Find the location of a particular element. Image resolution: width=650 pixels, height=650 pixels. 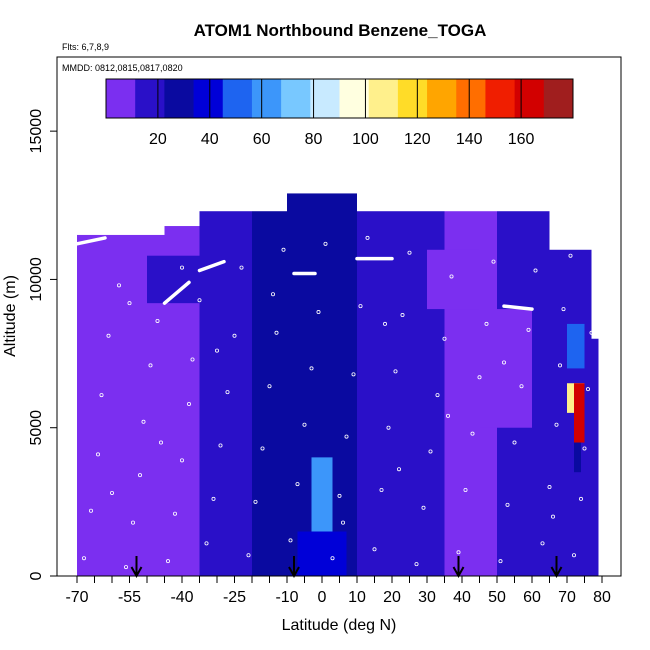

colorbar-tick-label: 60 is located at coordinates (262, 139).